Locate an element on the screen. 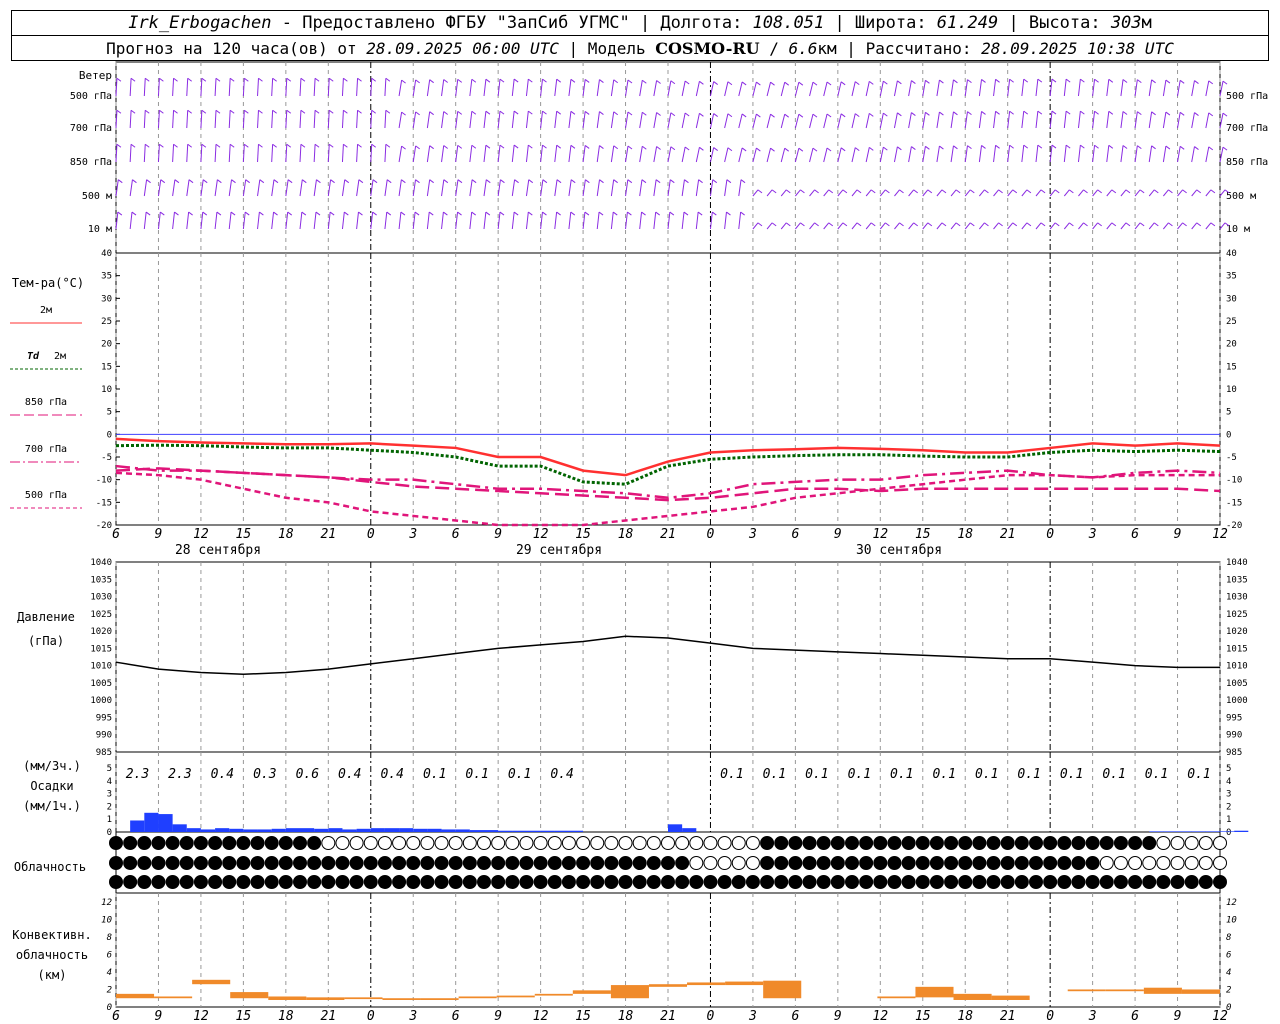 The width and height of the screenshot is (1280, 1024). temp-tick-left: 15 is located at coordinates (106, 367).